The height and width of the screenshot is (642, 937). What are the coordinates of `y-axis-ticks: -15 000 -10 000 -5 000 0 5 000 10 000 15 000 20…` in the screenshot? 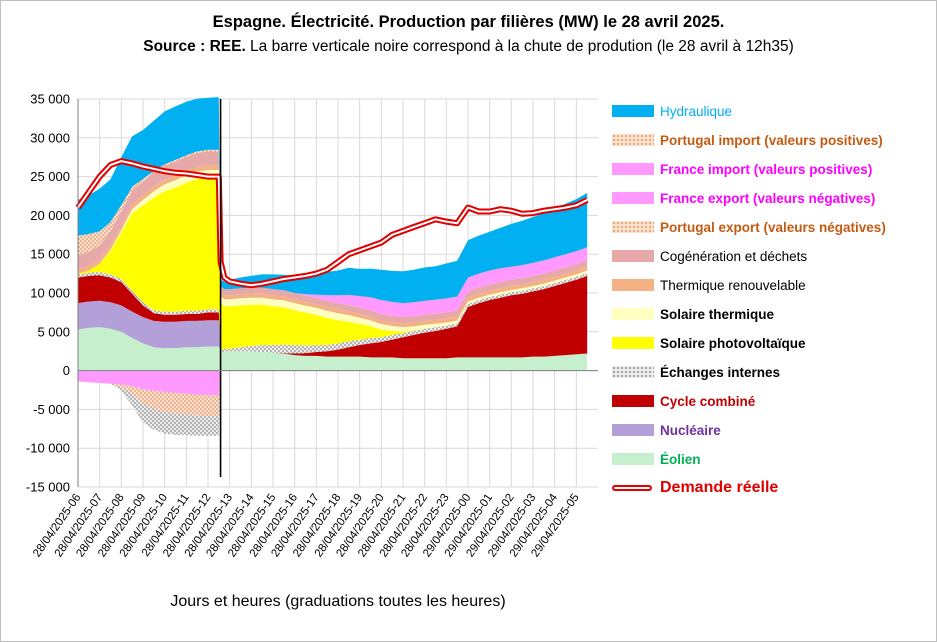 It's located at (48, 293).